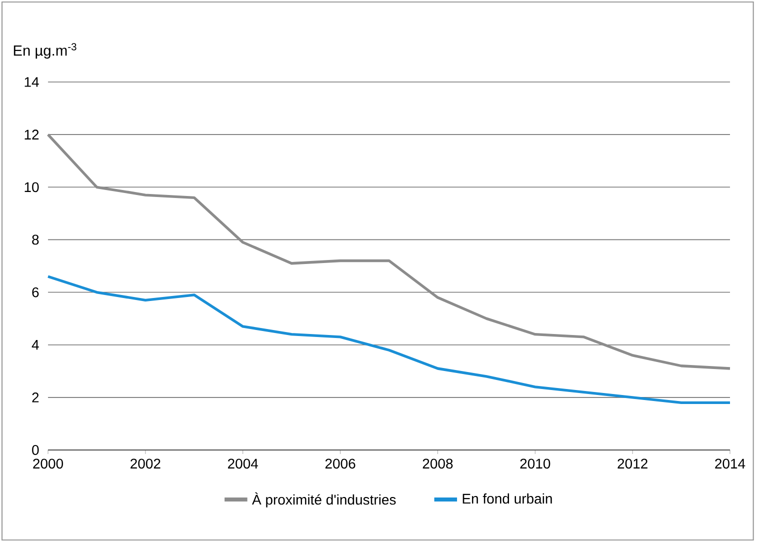 Image resolution: width=764 pixels, height=542 pixels. Describe the element at coordinates (633, 463) in the screenshot. I see `x-tick-label: 2012` at that location.